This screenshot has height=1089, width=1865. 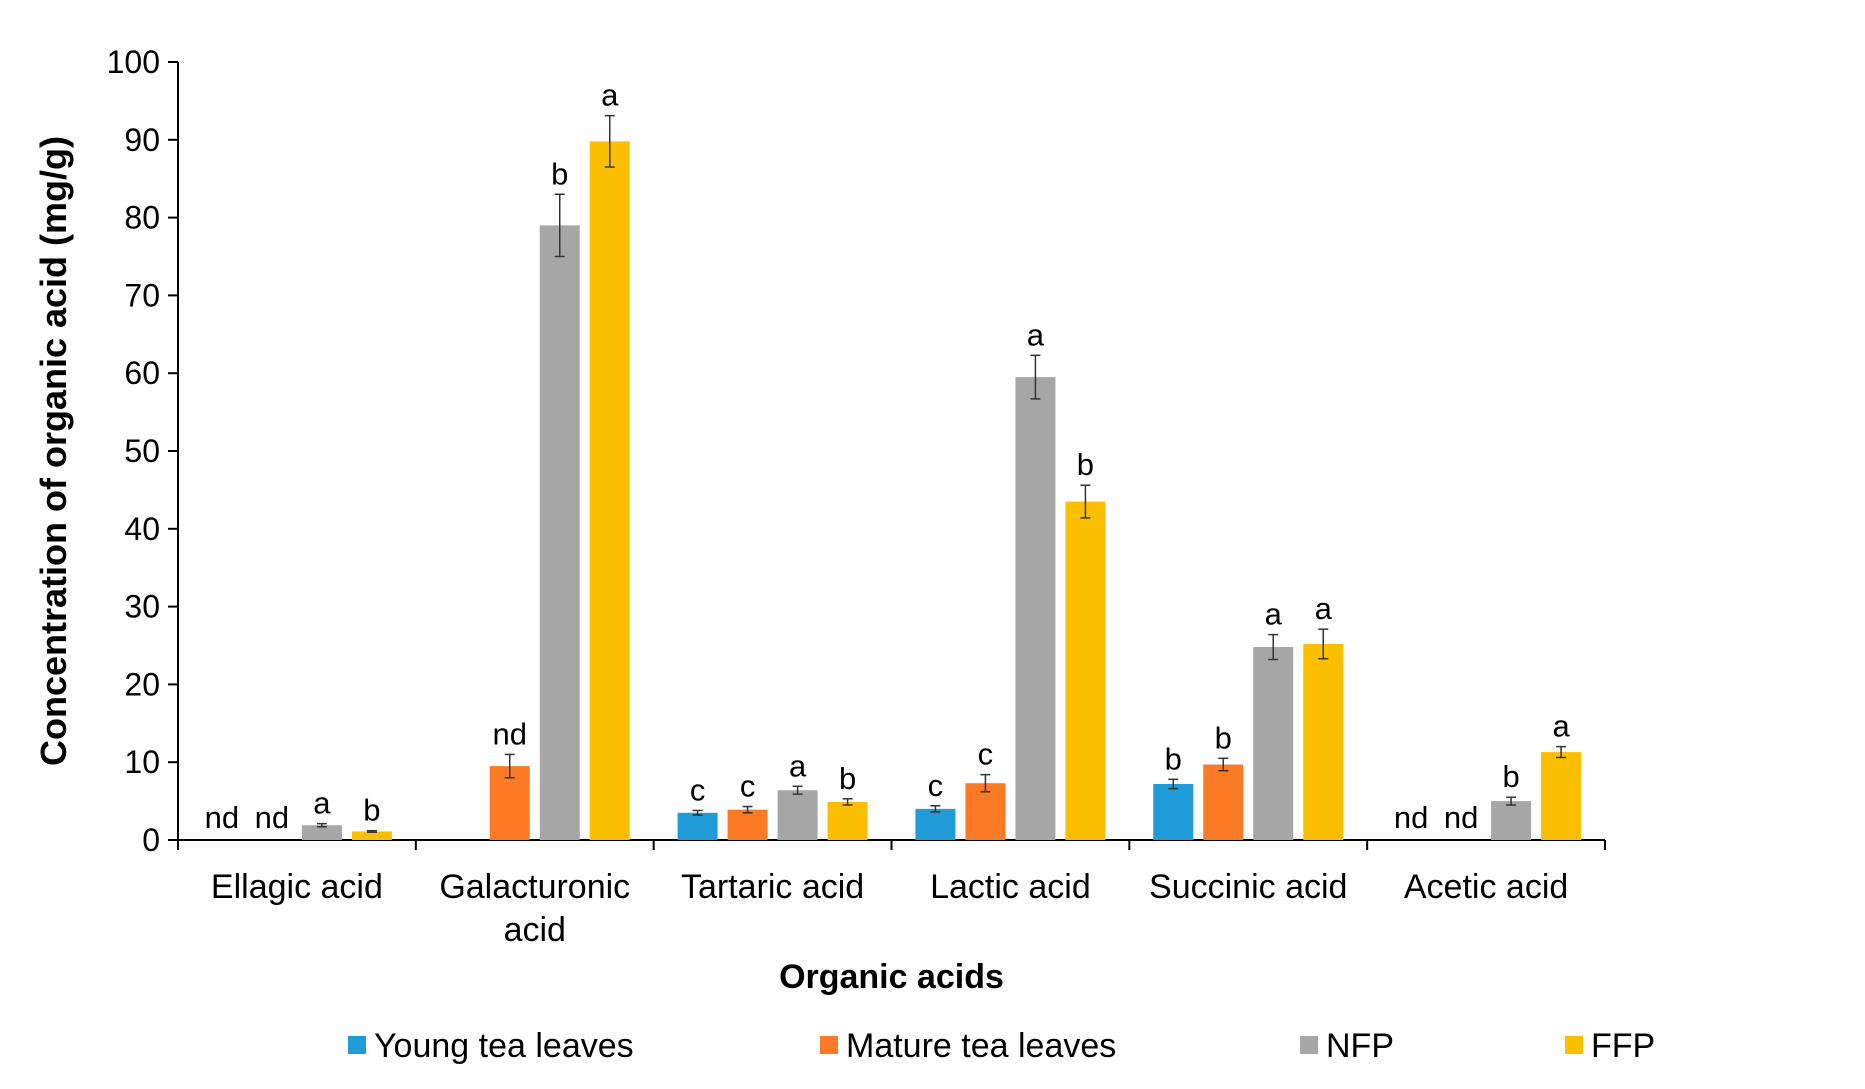 I want to click on y-tick-label: 20, so click(x=142, y=684).